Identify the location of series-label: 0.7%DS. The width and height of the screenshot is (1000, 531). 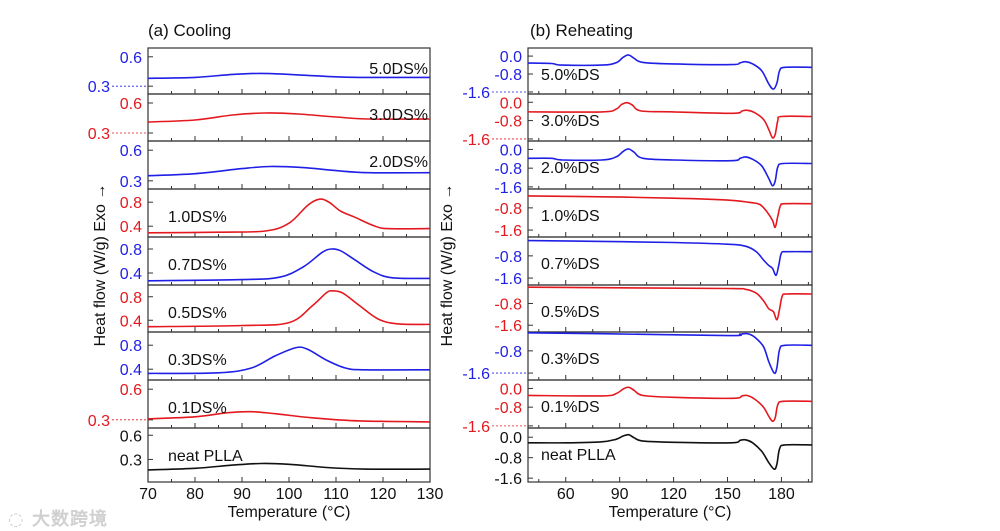
(570, 264).